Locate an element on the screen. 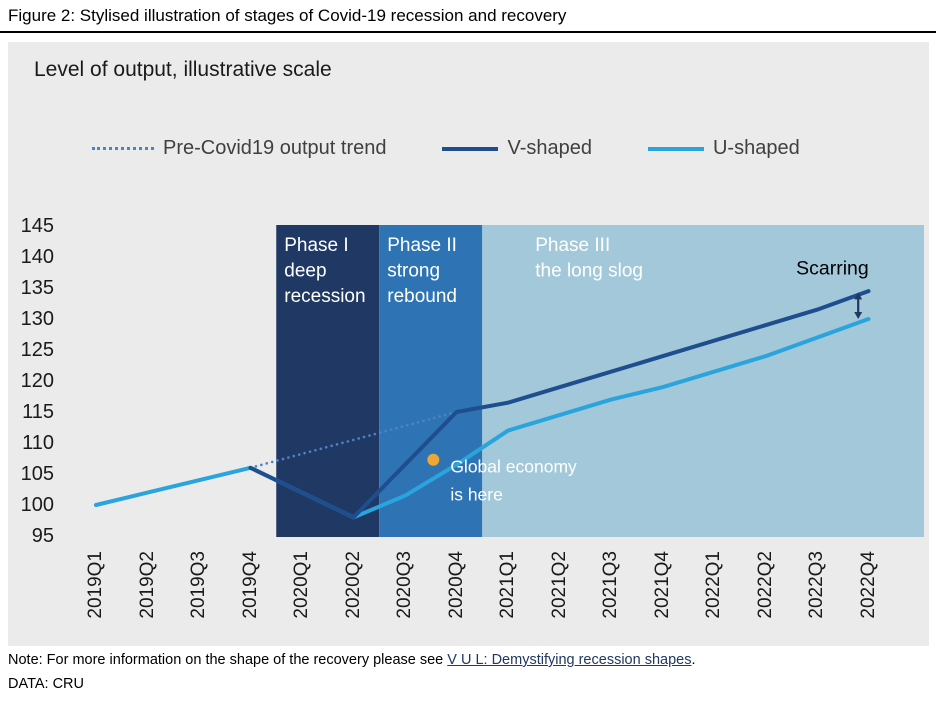  phase-band-label: Phase II is located at coordinates (422, 245).